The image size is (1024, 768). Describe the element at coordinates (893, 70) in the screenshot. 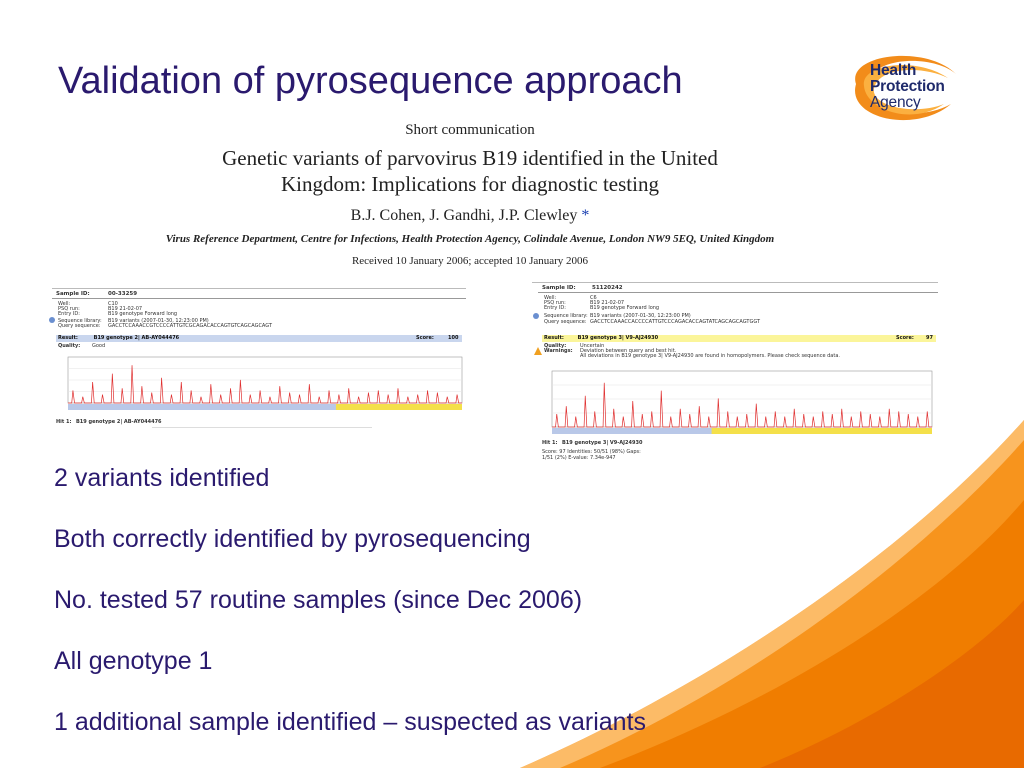

I see `logo-line-health: Health` at that location.